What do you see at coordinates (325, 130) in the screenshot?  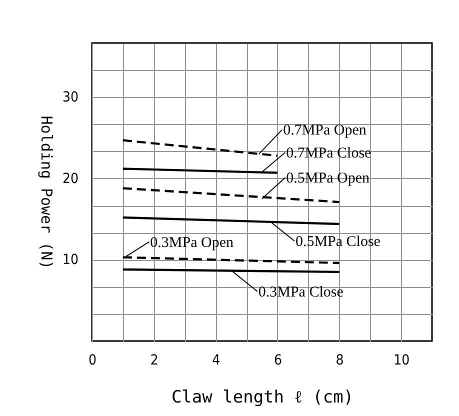 I see `annotation: 0.7MPa Open` at bounding box center [325, 130].